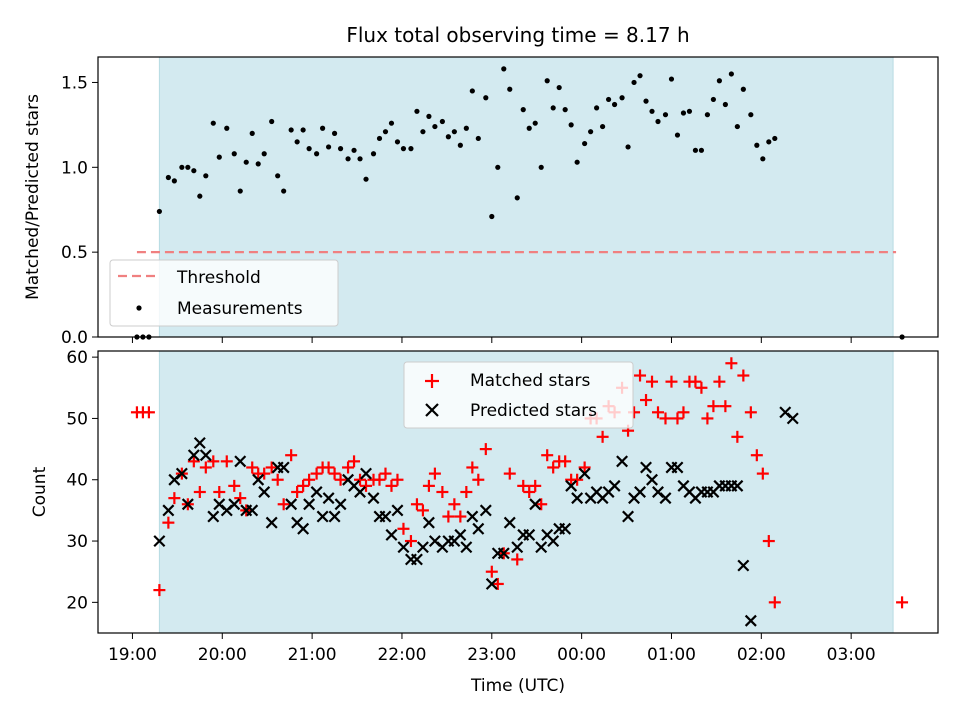 The image size is (960, 724). Describe the element at coordinates (74, 168) in the screenshot. I see `top-y-tick-label: 1.0` at that location.